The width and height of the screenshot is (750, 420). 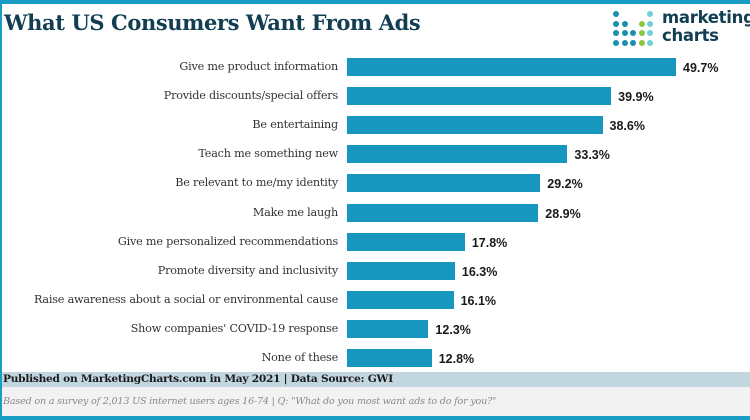 I want to click on marketingcharts-logo: marketing charts, so click(x=681, y=29).